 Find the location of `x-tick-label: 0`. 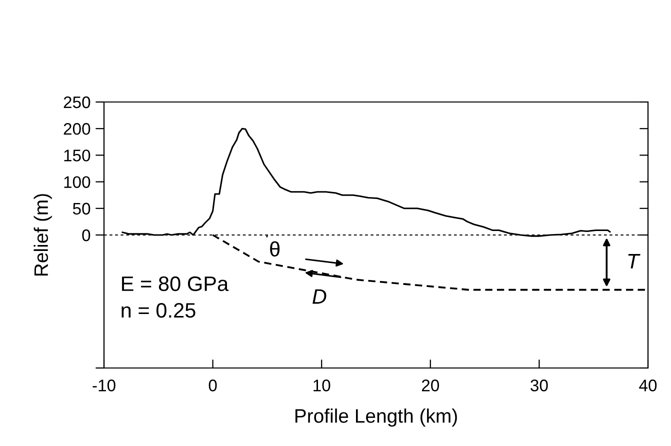

x-tick-label: 0 is located at coordinates (212, 386).